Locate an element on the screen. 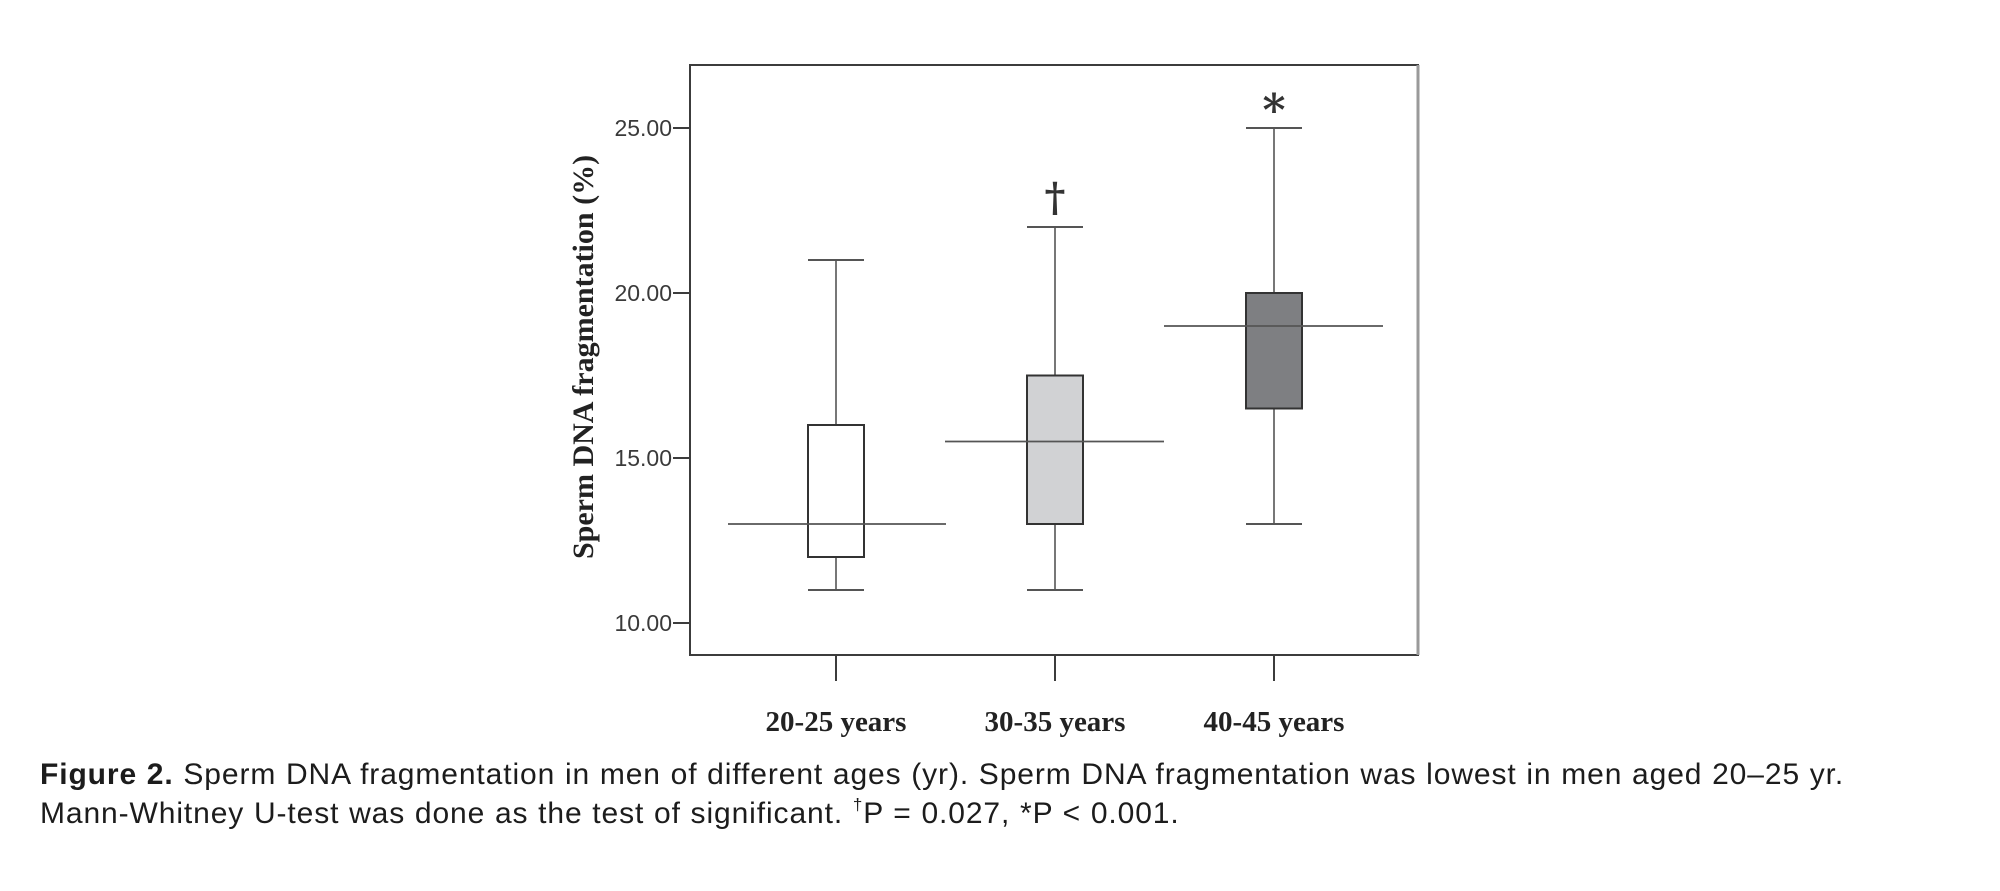 Image resolution: width=2000 pixels, height=891 pixels. y-axis-title: Sperm DNA fragmentation (%) is located at coordinates (583, 357).